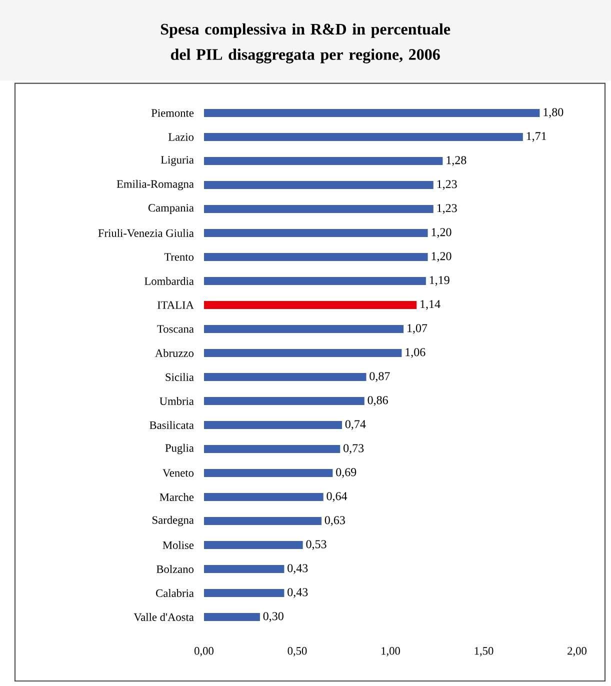 Image resolution: width=611 pixels, height=686 pixels. What do you see at coordinates (171, 209) in the screenshot?
I see `y-tick-label: Campania` at bounding box center [171, 209].